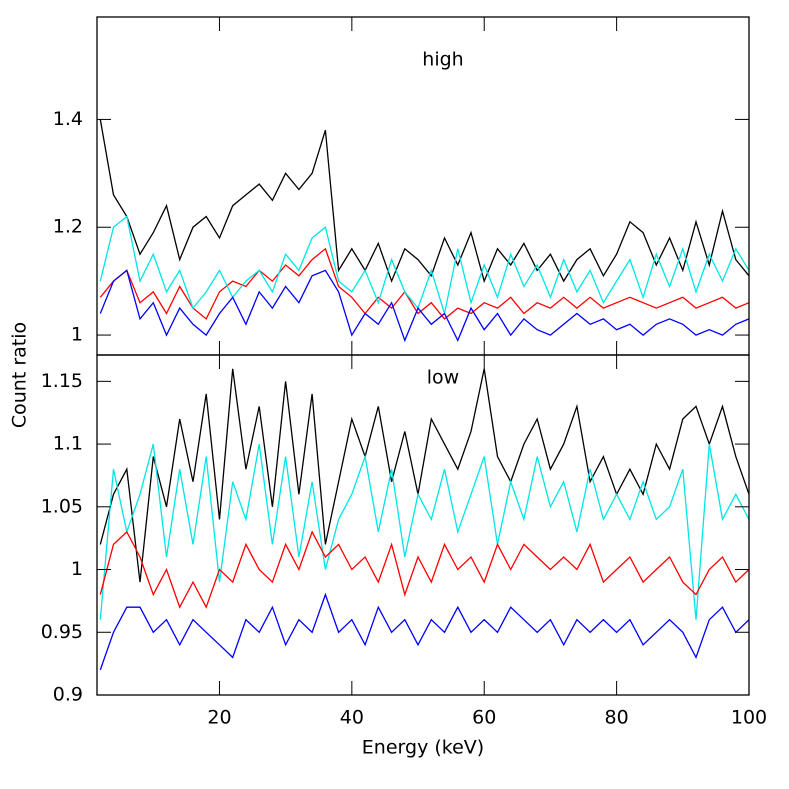 The height and width of the screenshot is (789, 789). What do you see at coordinates (68, 227) in the screenshot?
I see `y-tick-label: 1.2` at bounding box center [68, 227].